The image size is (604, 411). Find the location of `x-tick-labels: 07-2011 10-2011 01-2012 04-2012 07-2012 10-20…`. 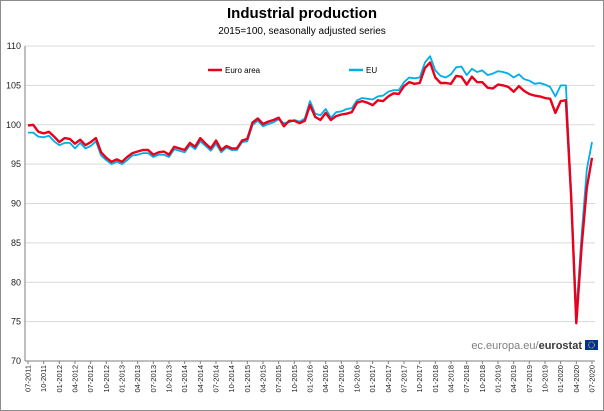

x-tick-labels: 07-2011 10-2011 01-2012 04-2012 07-2012 10-20… is located at coordinates (310, 377).